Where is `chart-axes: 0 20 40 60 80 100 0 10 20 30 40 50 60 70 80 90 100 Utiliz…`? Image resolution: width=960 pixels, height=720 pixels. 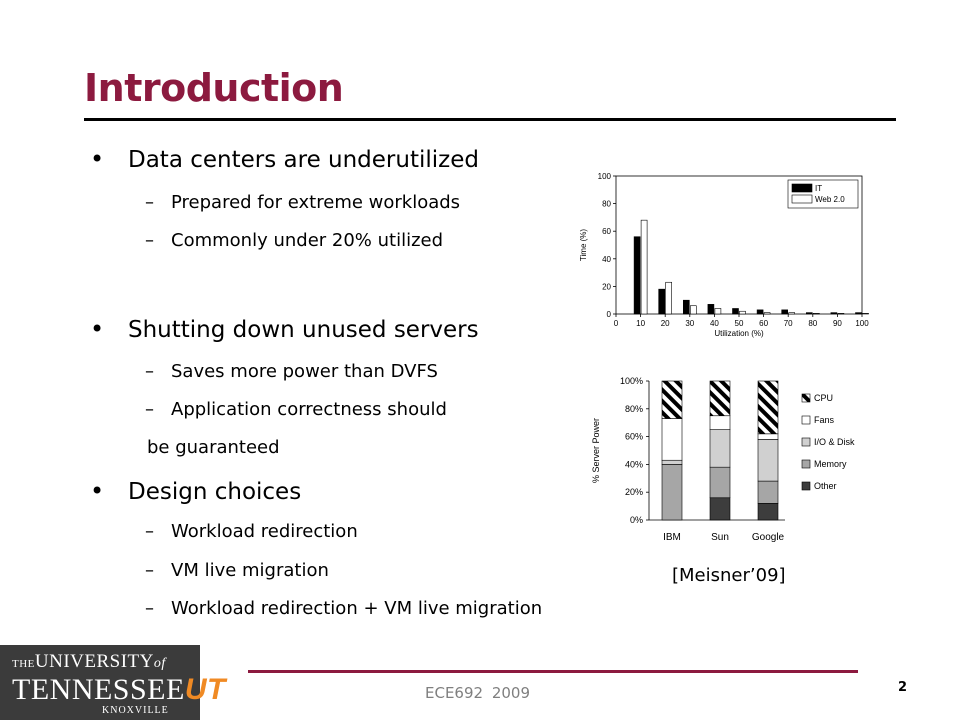
chart-axes: 0 20 40 60 80 100 0 10 20 30 40 50 60 70 80 90 100 Utiliz… is located at coordinates (724, 255).